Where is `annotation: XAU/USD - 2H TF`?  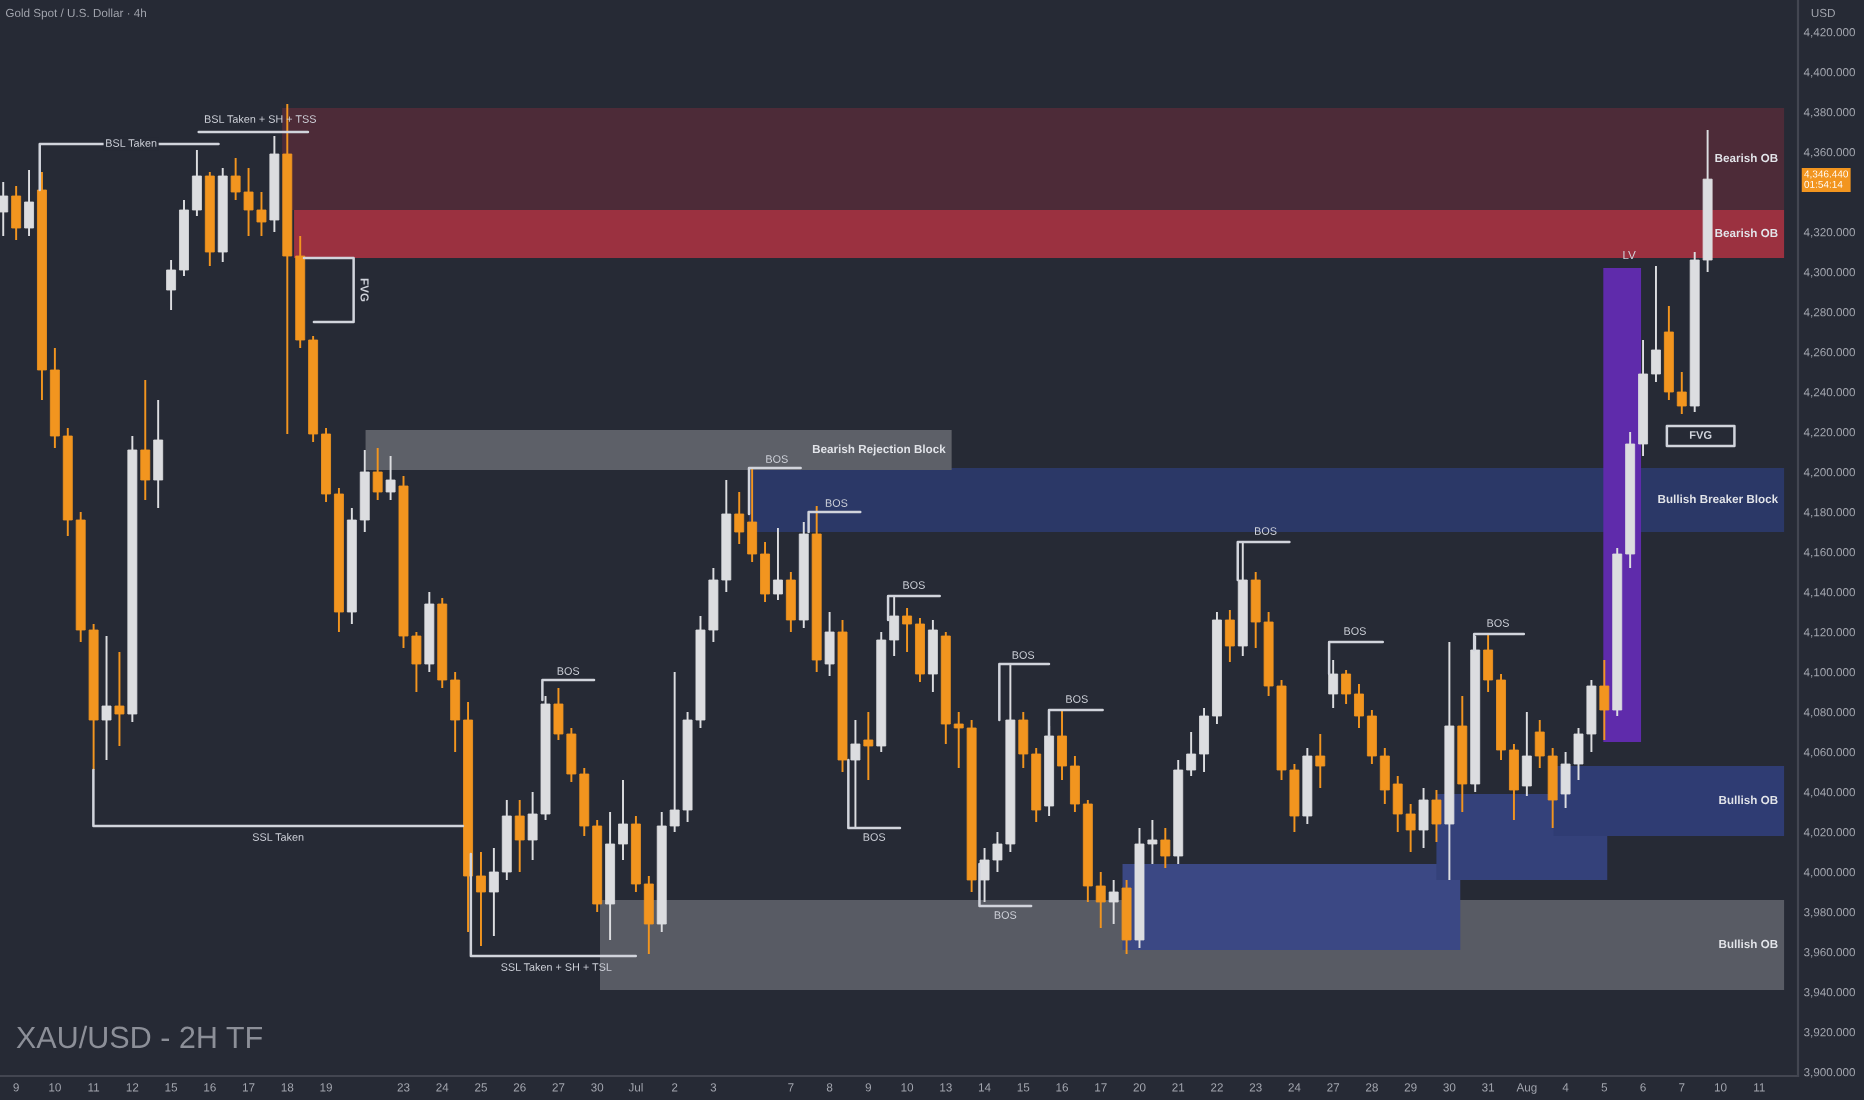 annotation: XAU/USD - 2H TF is located at coordinates (139, 1037).